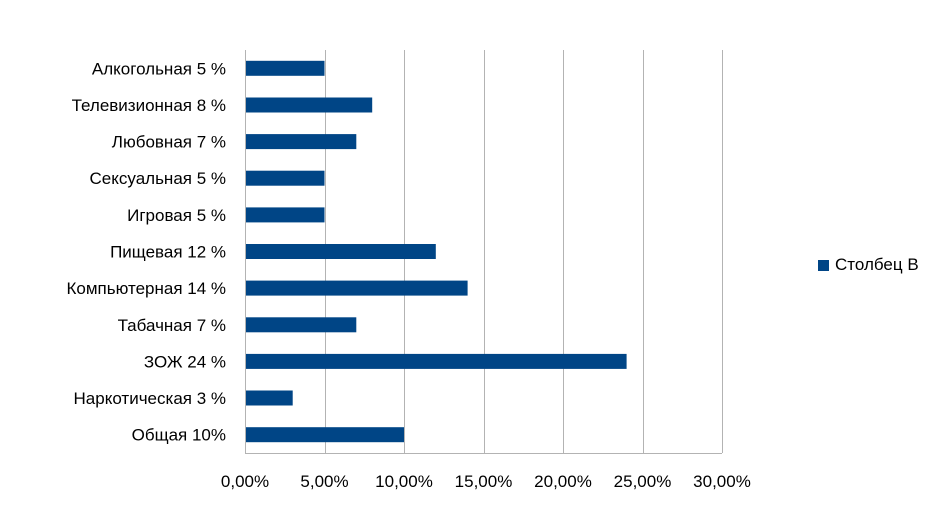 This screenshot has width=944, height=531. Describe the element at coordinates (150, 398) in the screenshot. I see `category-label: Наркотическая 3 %` at that location.